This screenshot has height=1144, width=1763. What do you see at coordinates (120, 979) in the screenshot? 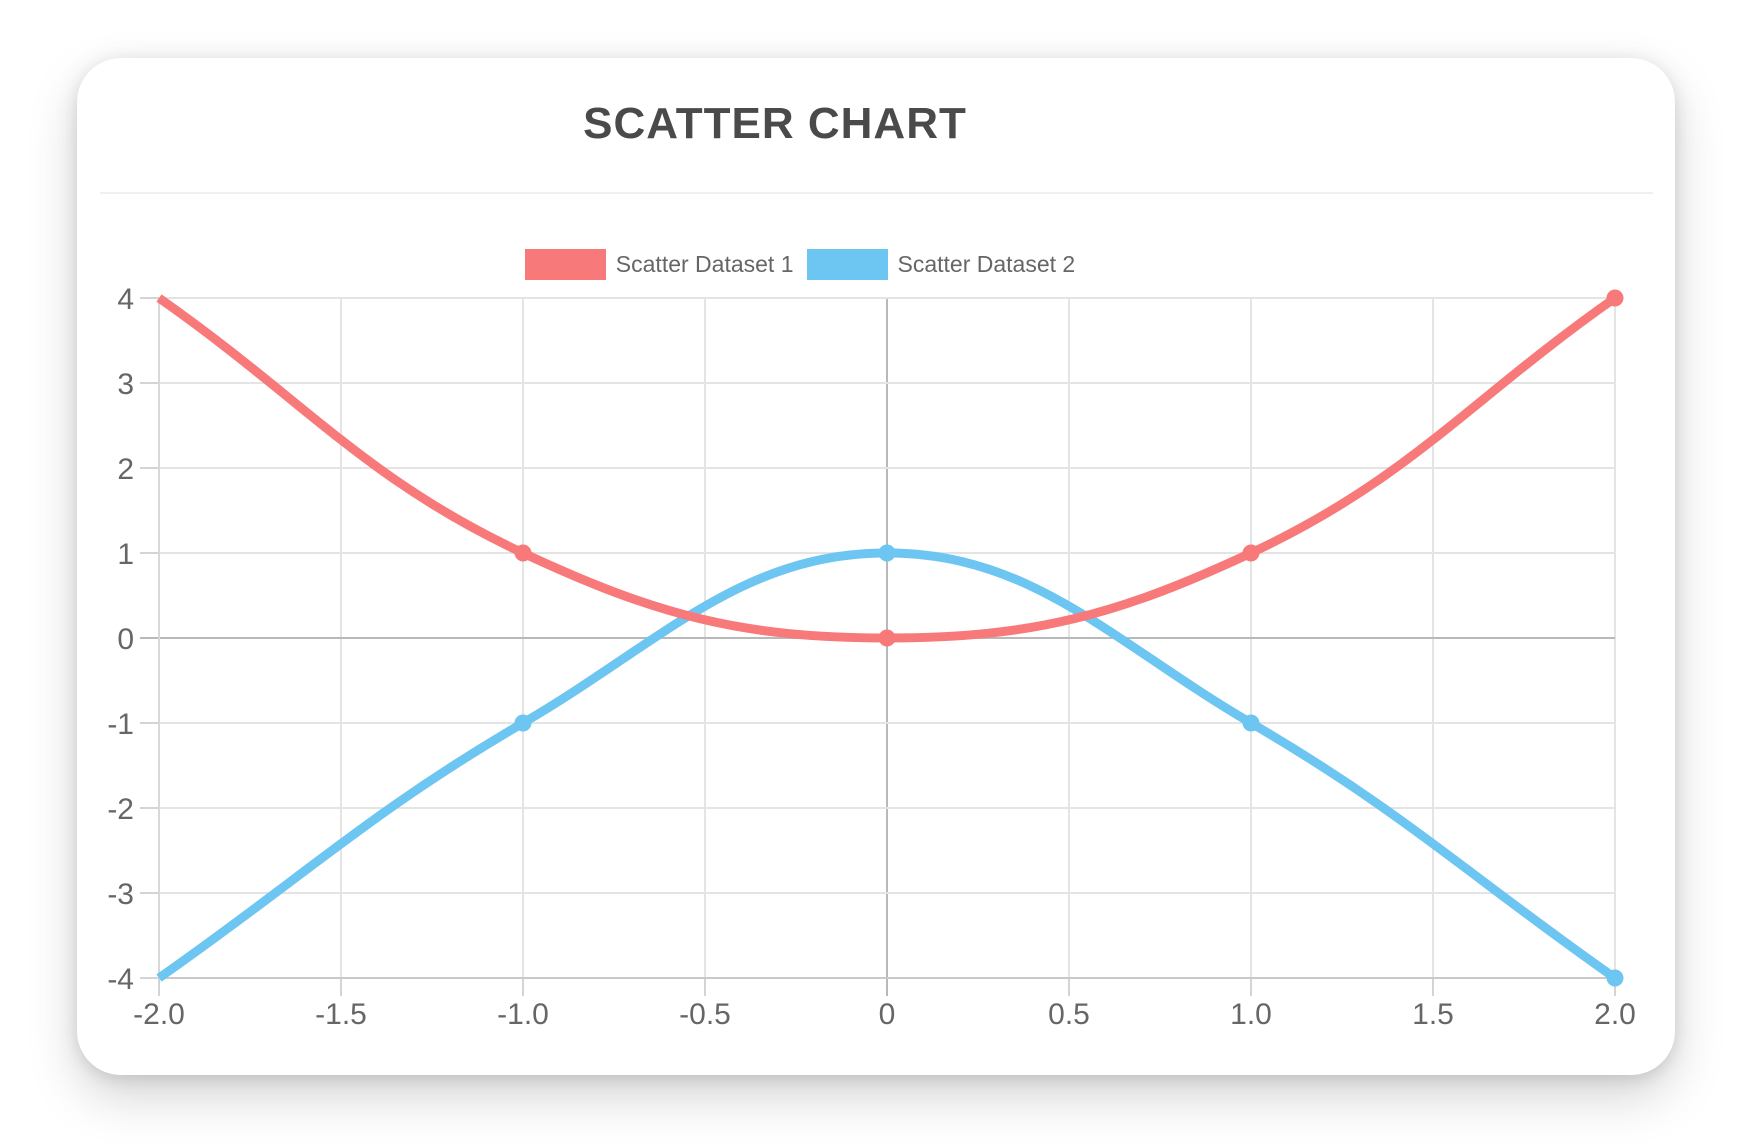
I see `y-tick-label: -4` at bounding box center [120, 979].